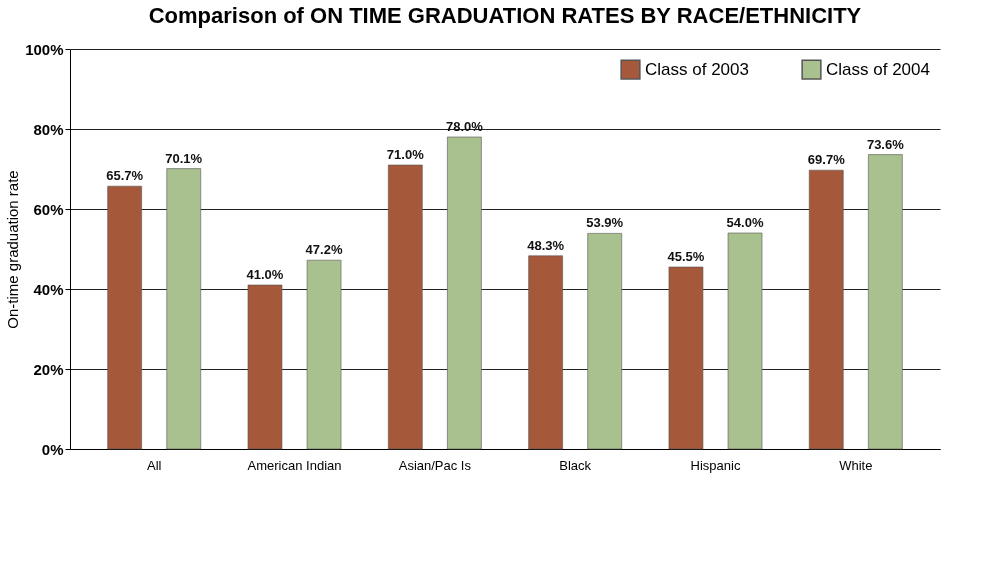 The height and width of the screenshot is (563, 1002). I want to click on data-label: 70.1%, so click(184, 158).